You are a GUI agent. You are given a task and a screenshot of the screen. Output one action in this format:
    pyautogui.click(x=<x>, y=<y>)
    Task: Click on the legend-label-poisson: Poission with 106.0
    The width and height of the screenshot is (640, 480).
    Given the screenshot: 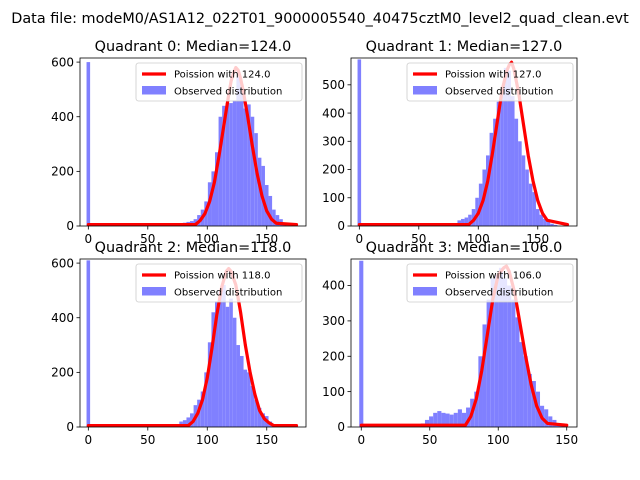 What is the action you would take?
    pyautogui.click(x=493, y=276)
    